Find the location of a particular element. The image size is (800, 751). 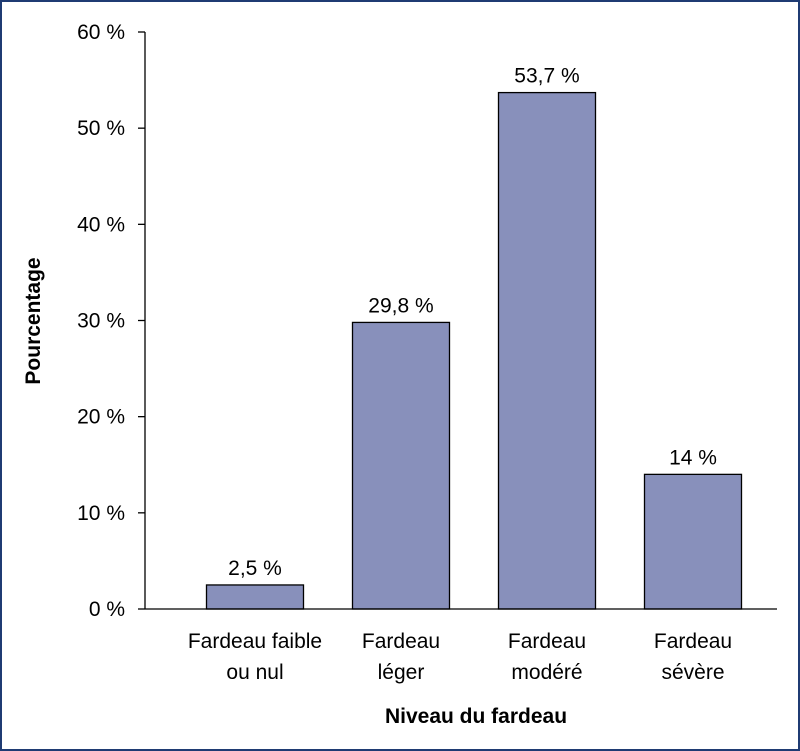

data-label: 53,7 % is located at coordinates (546, 76).